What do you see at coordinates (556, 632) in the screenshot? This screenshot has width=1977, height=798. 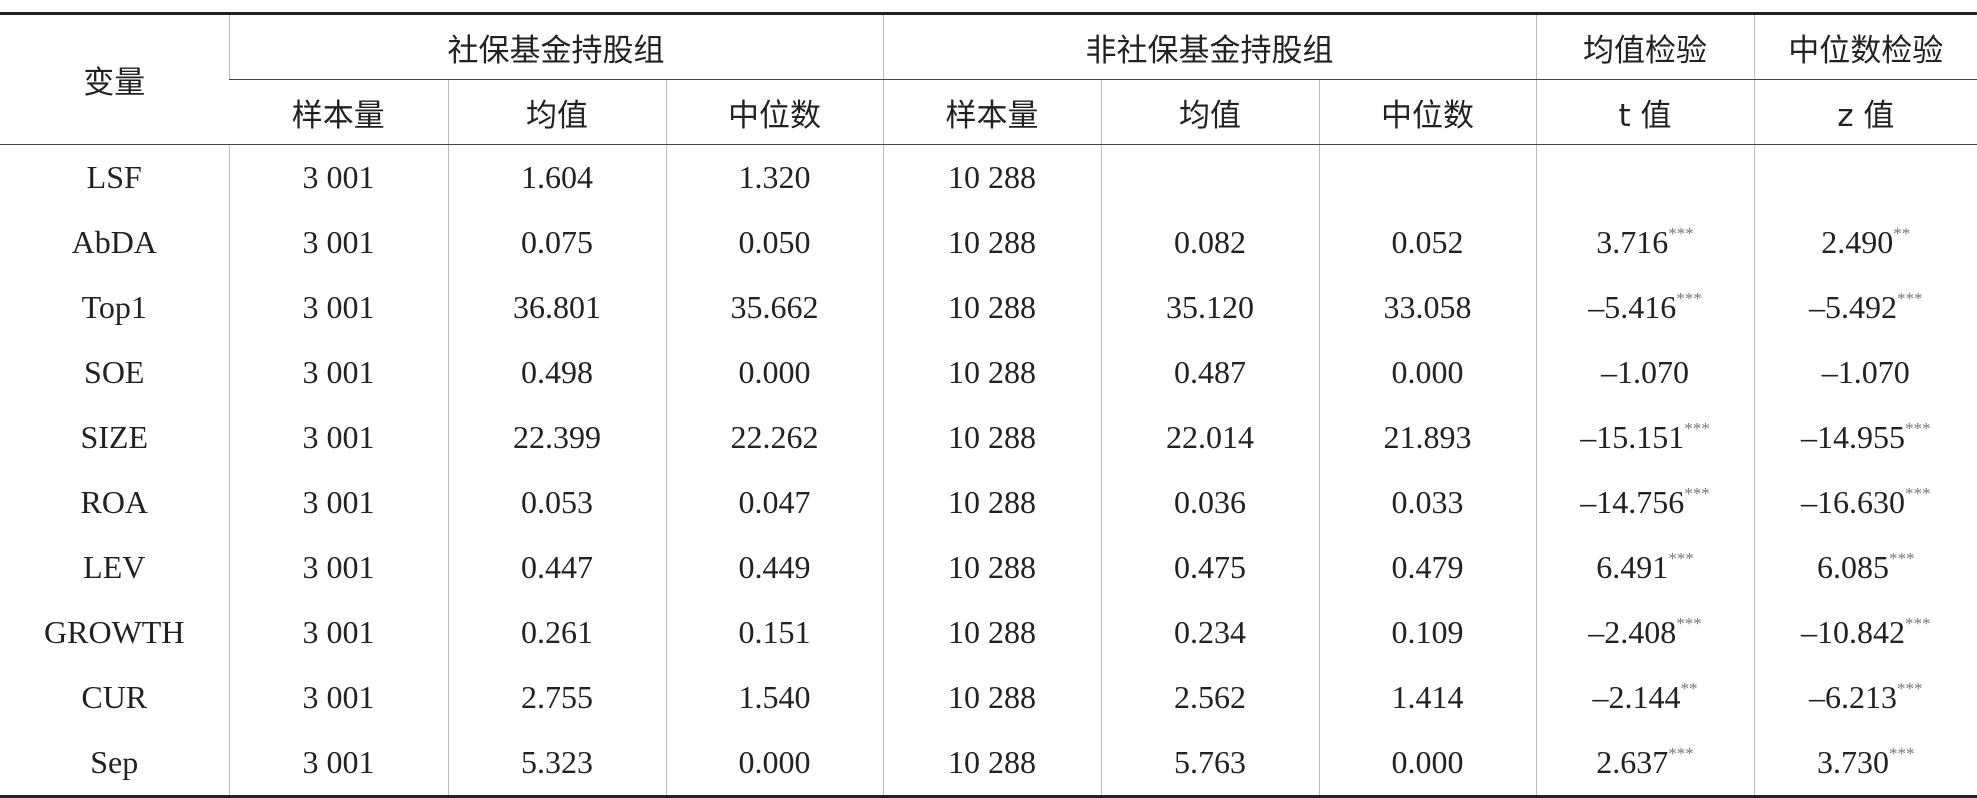 I see `table-cell: 0.261` at bounding box center [556, 632].